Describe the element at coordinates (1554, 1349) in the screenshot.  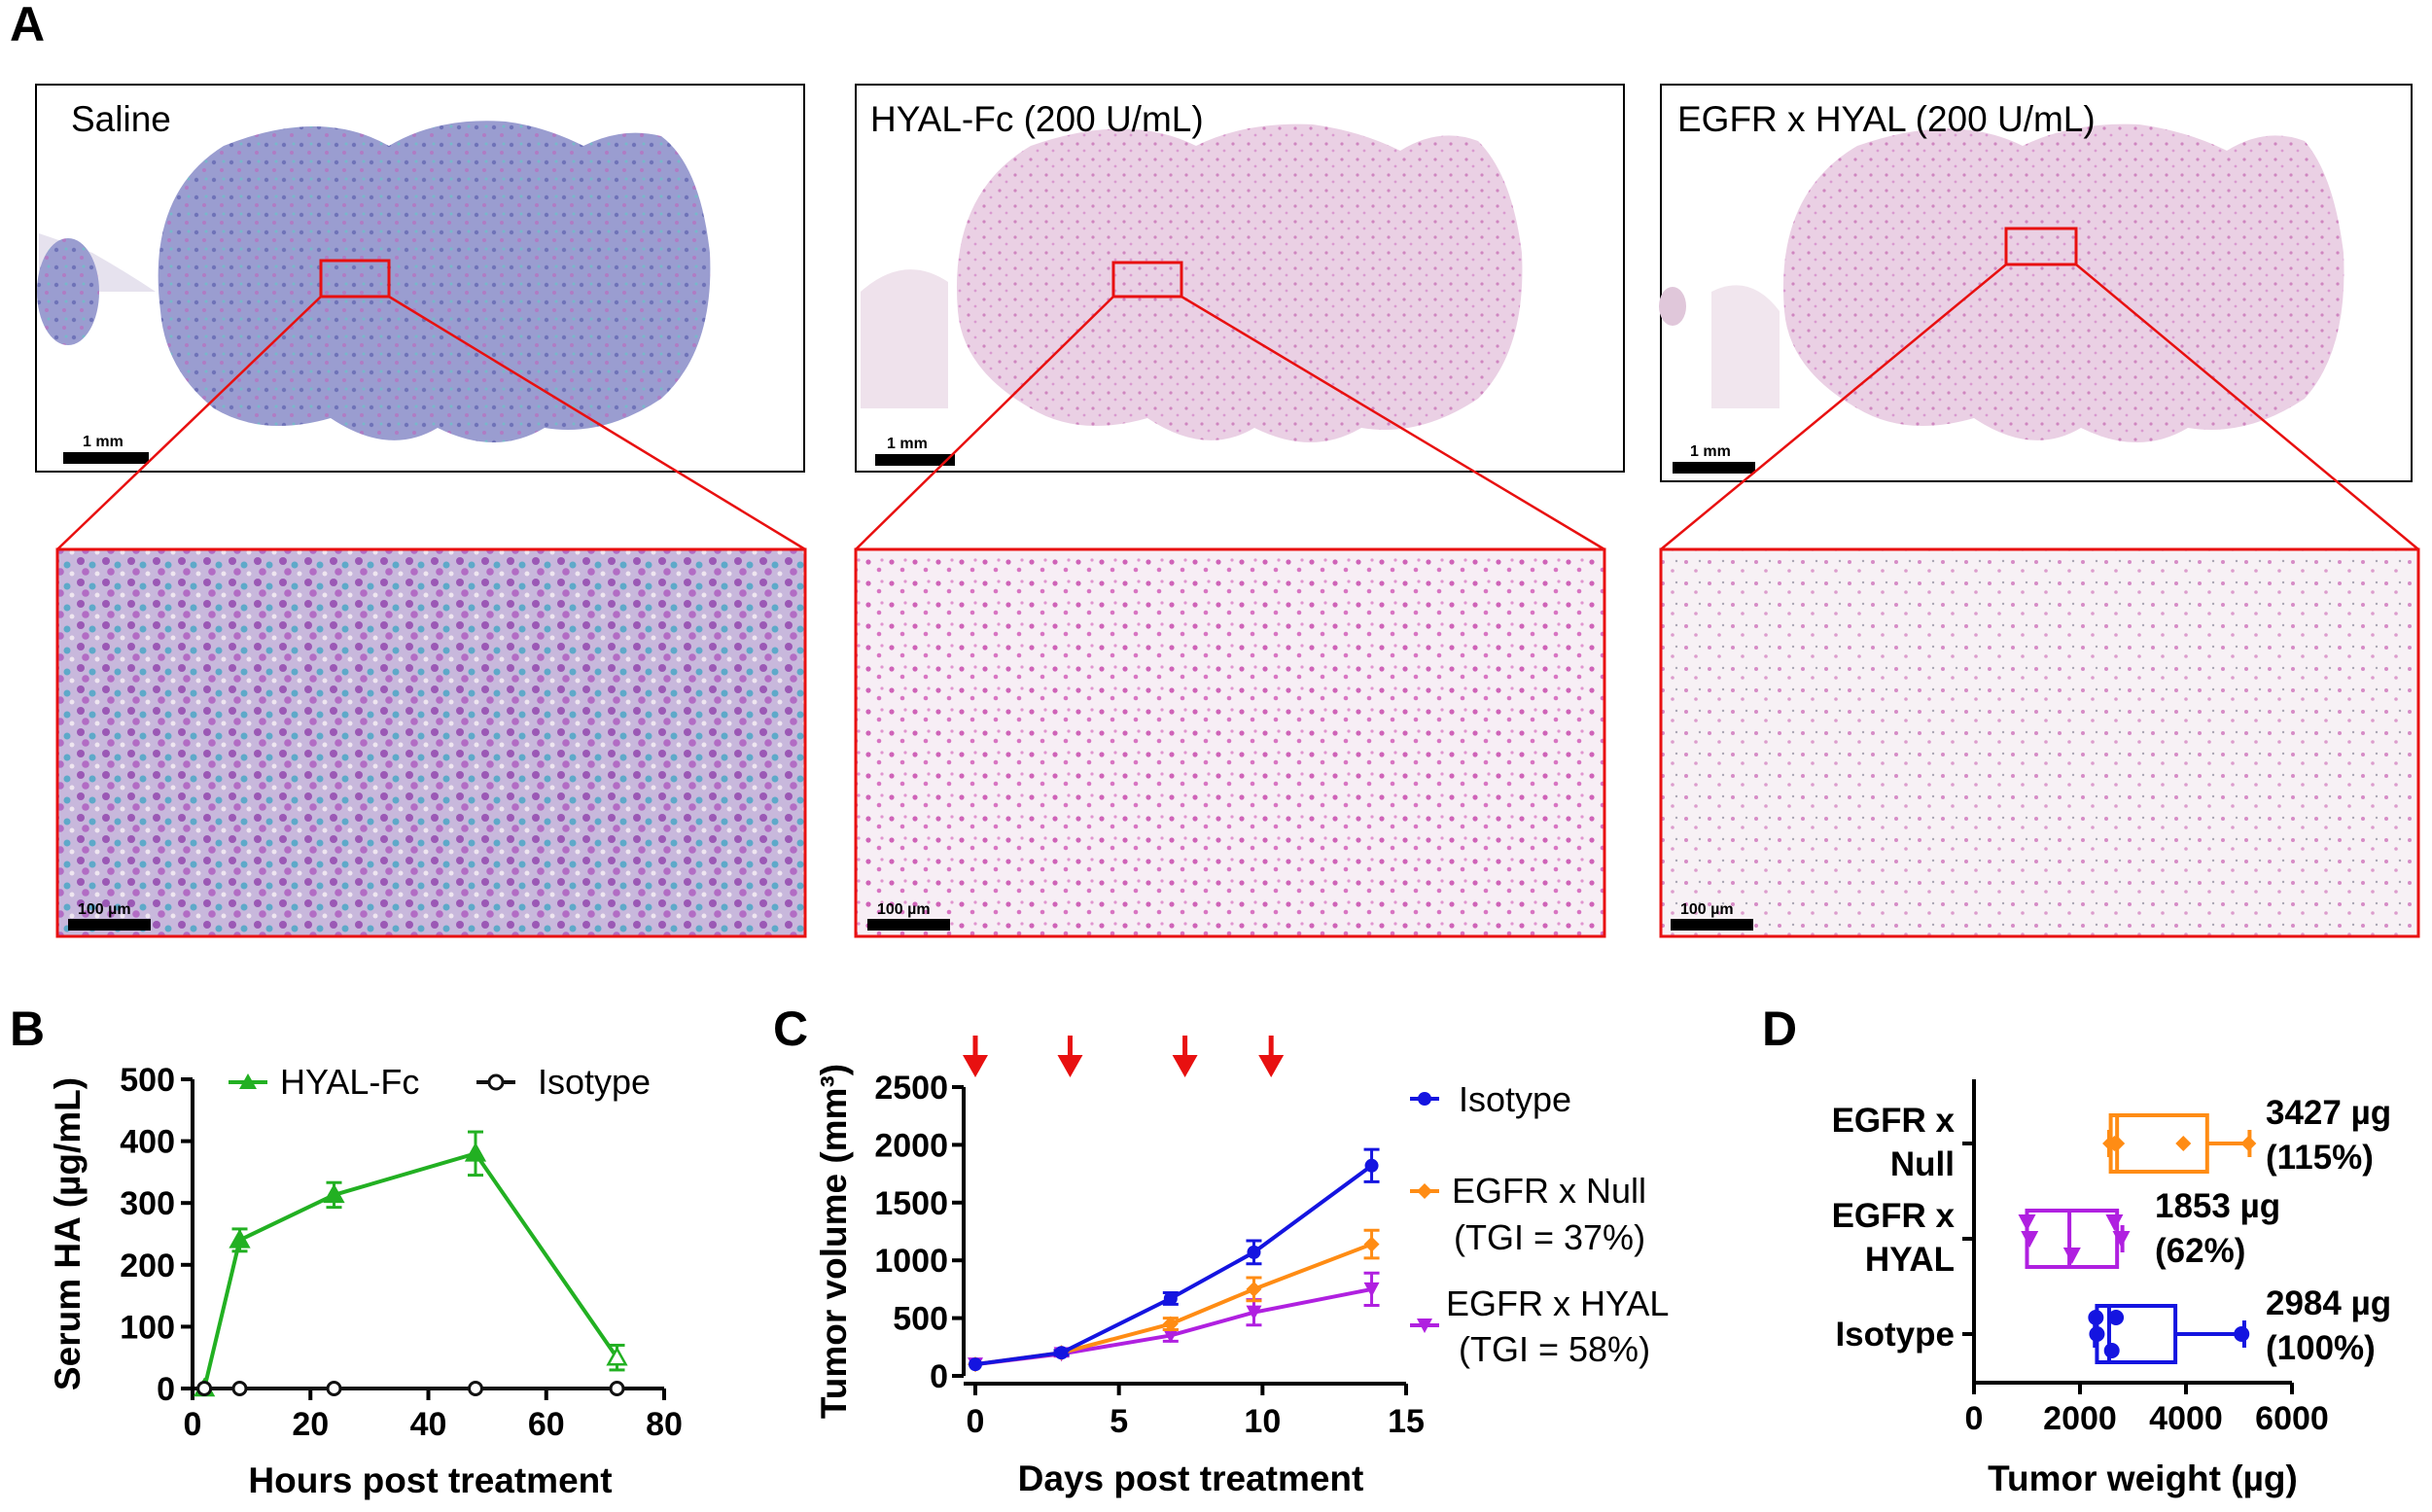
I see `legend-note-egfr-hyal: (TGI = 58%)` at that location.